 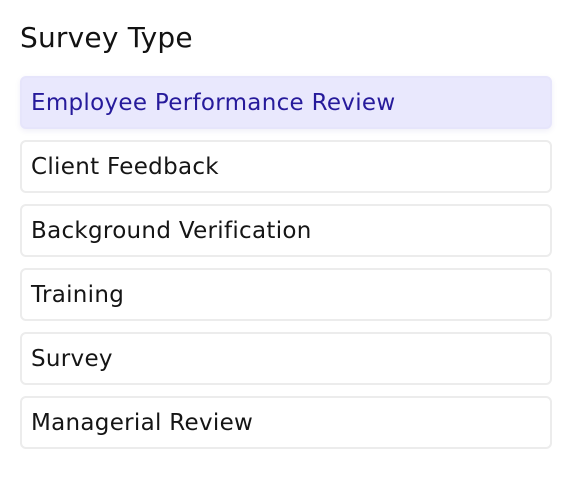 I want to click on option-label: Client Feedback, so click(x=125, y=166).